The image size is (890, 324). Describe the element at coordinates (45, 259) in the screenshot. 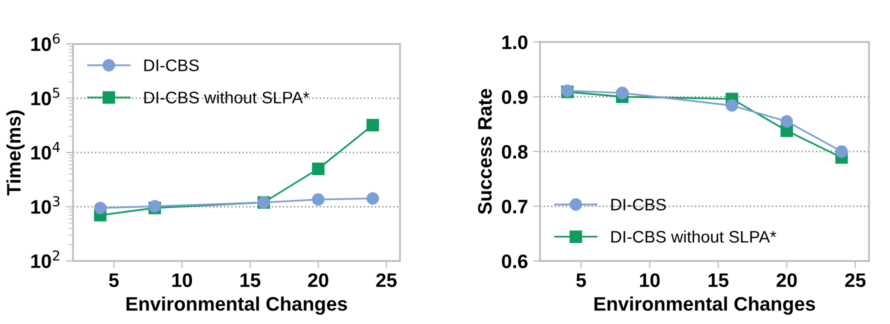

I see `y-tick-label: 10$^{2}$` at that location.